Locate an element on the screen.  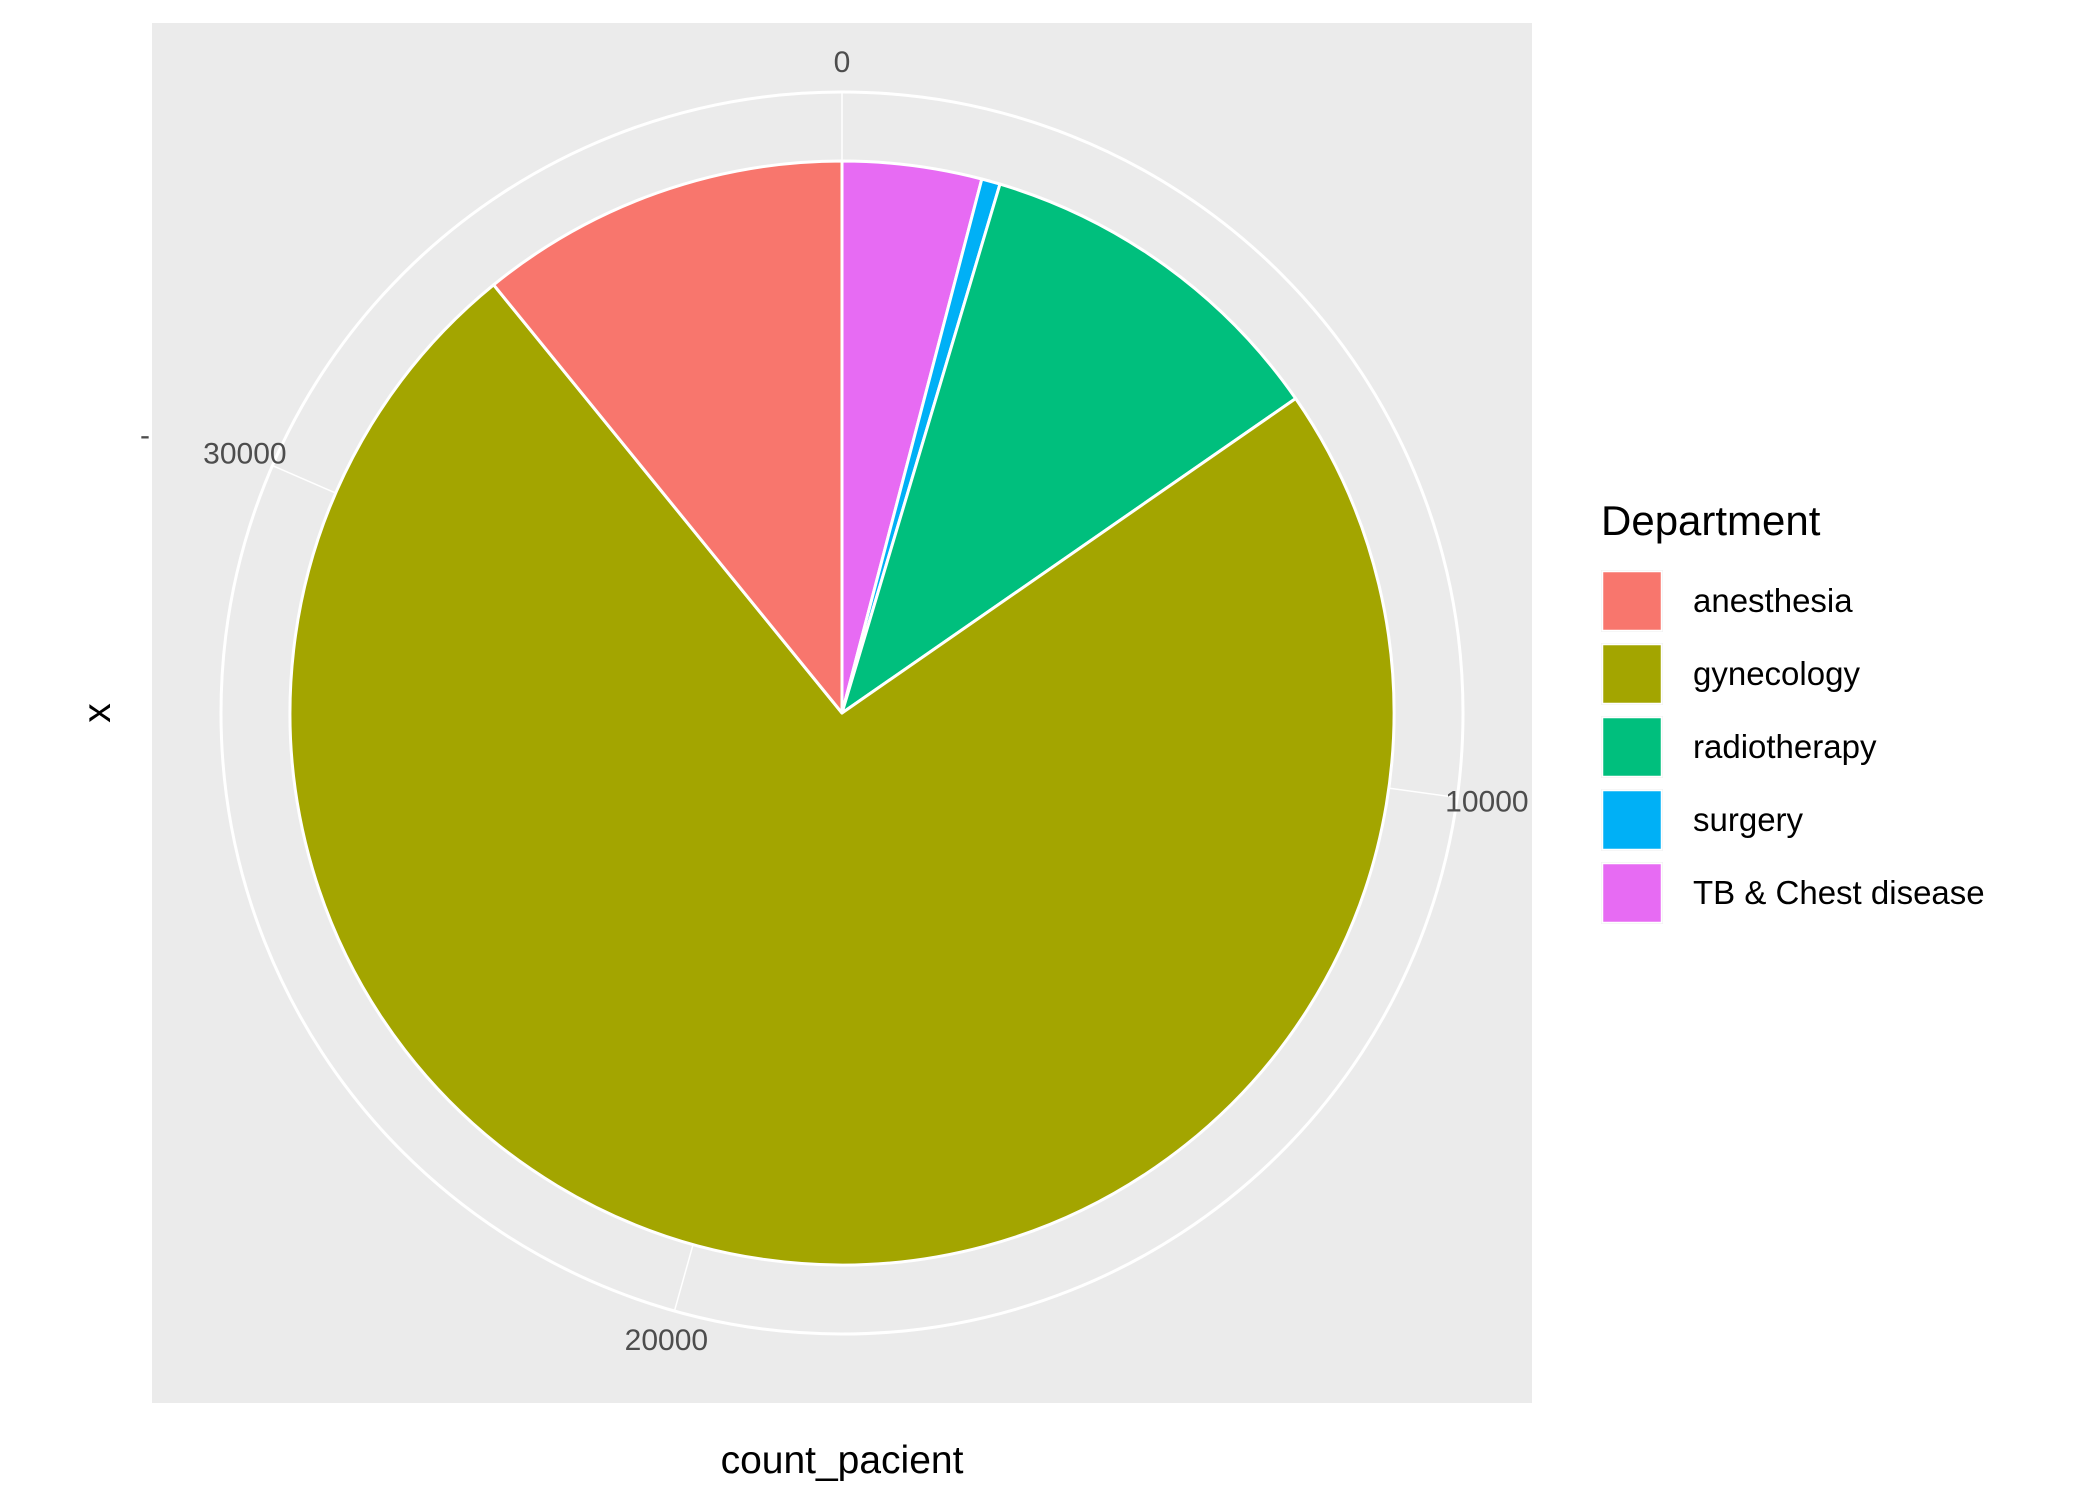
legend-label-radiotherapy: radiotherapy is located at coordinates (1785, 746).